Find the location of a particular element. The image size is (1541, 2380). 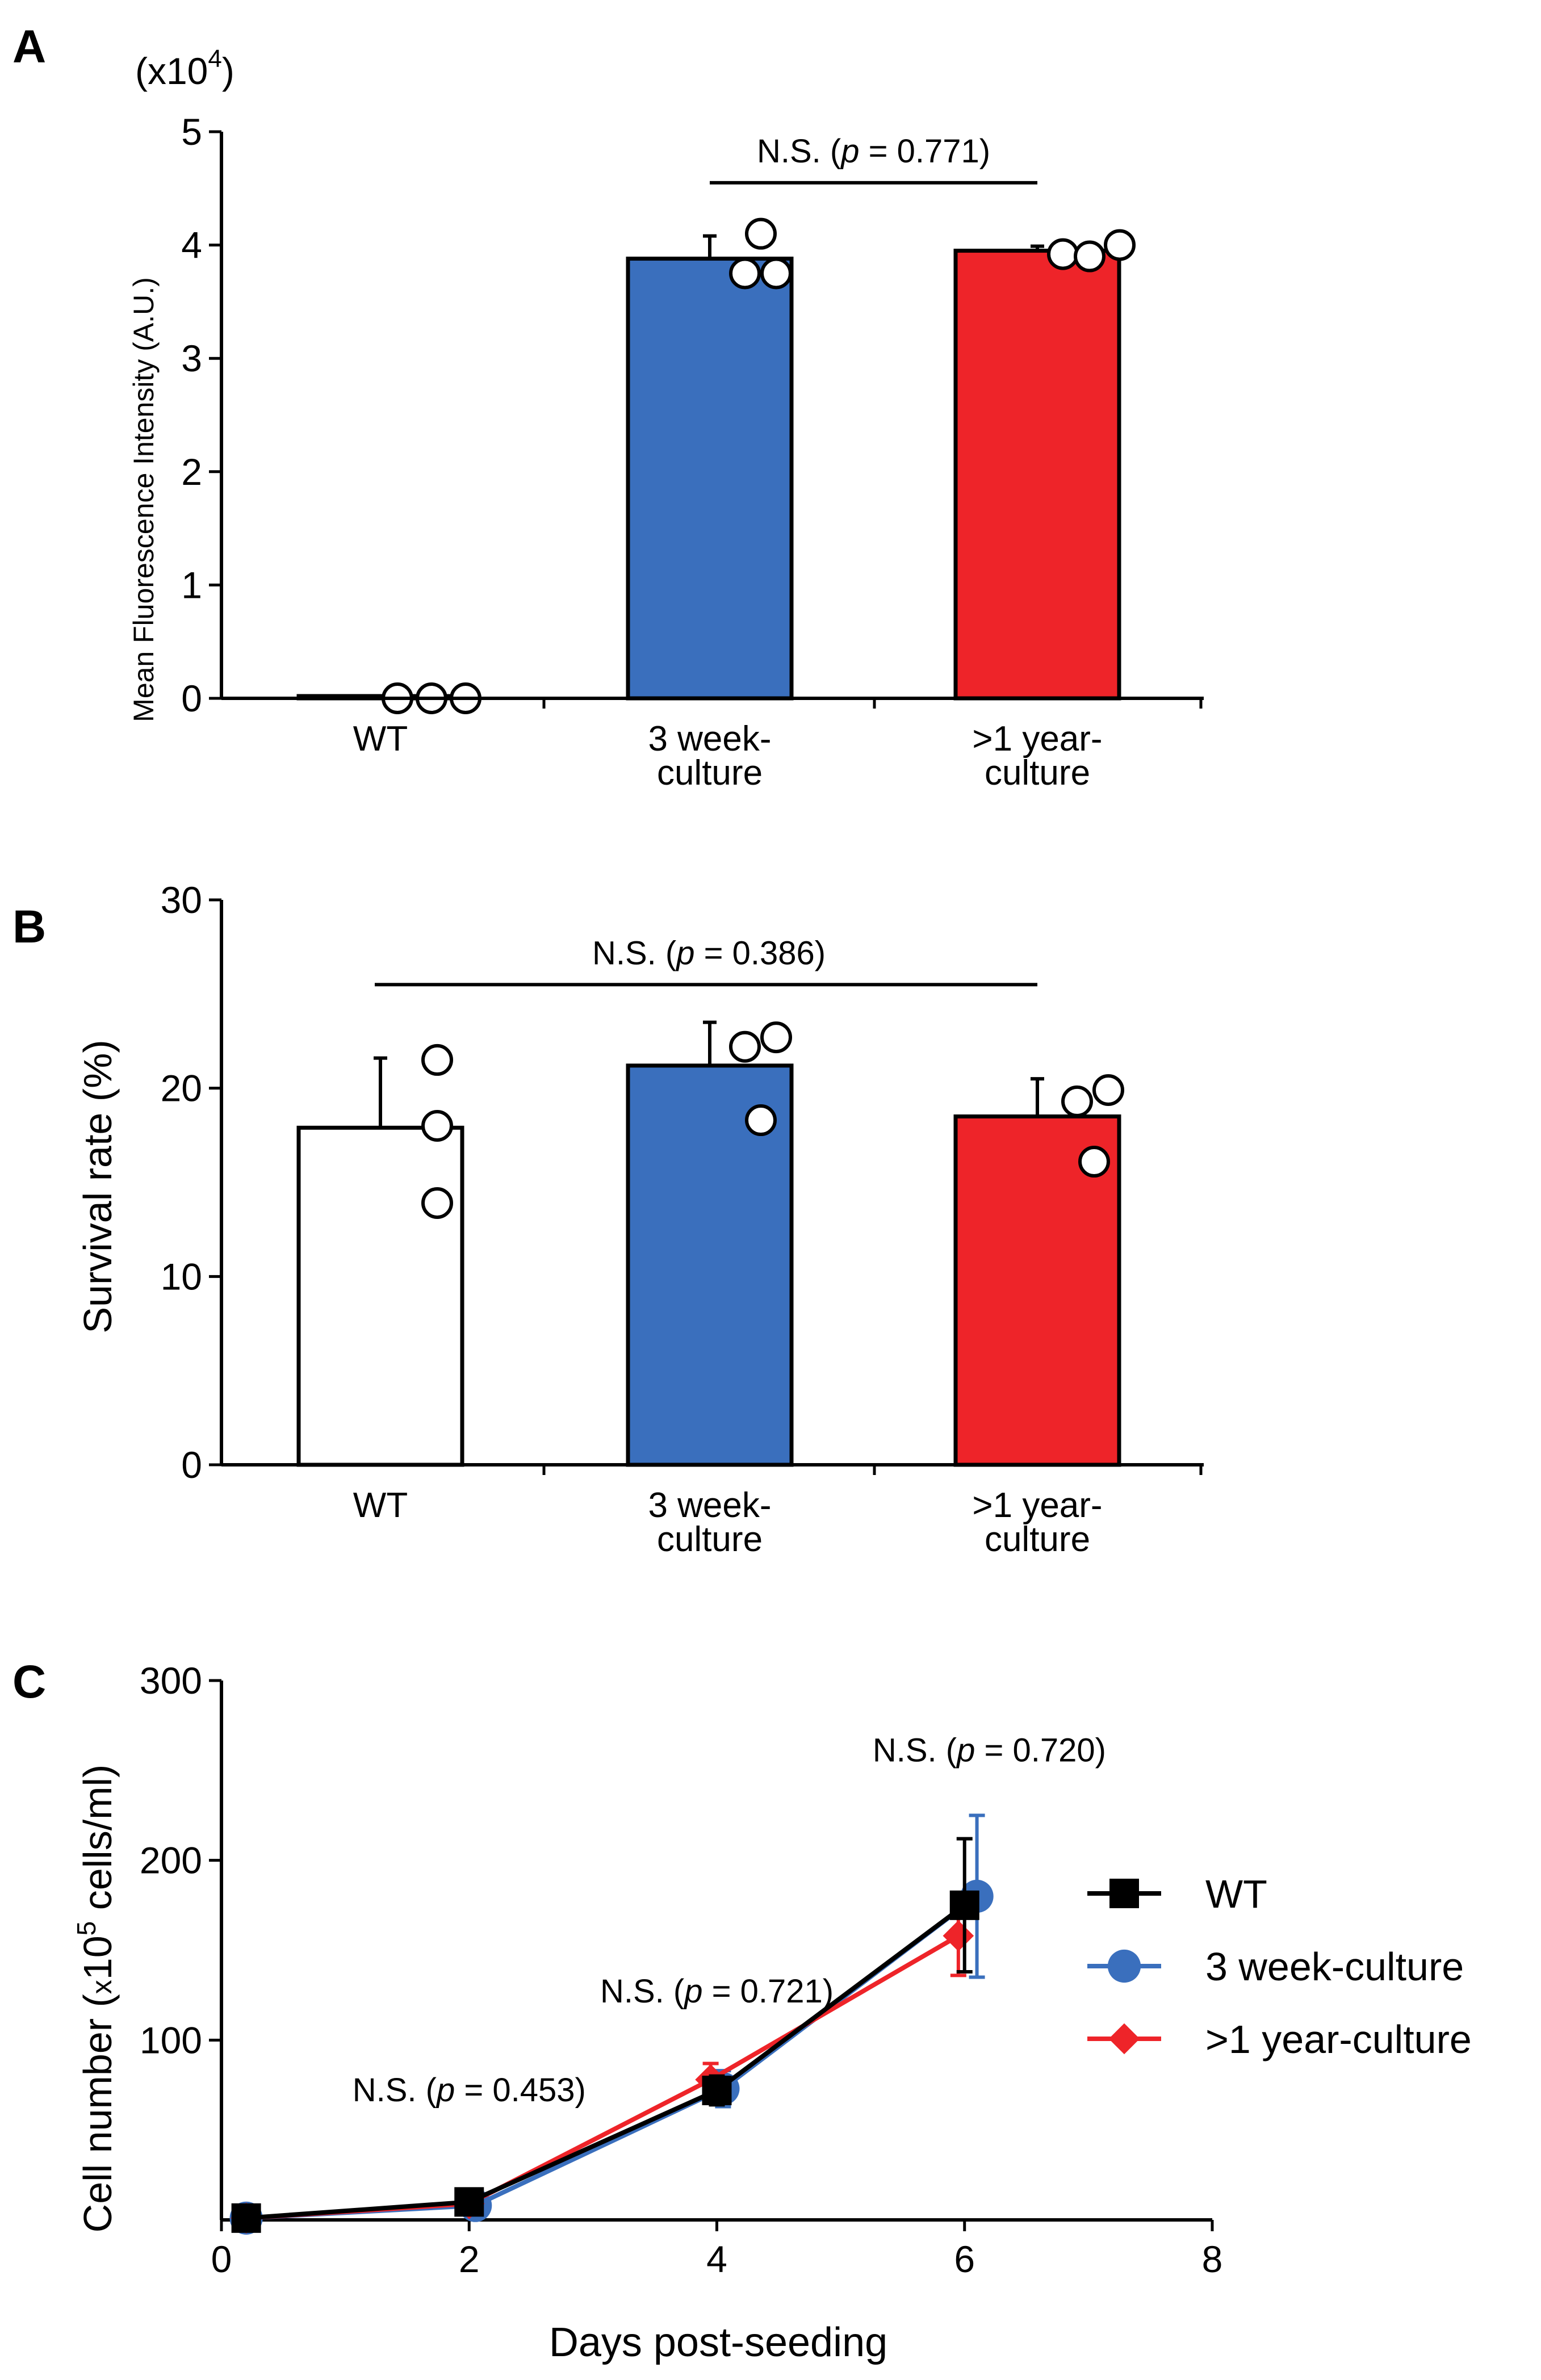

x-tick-label: 8 is located at coordinates (1212, 2259).